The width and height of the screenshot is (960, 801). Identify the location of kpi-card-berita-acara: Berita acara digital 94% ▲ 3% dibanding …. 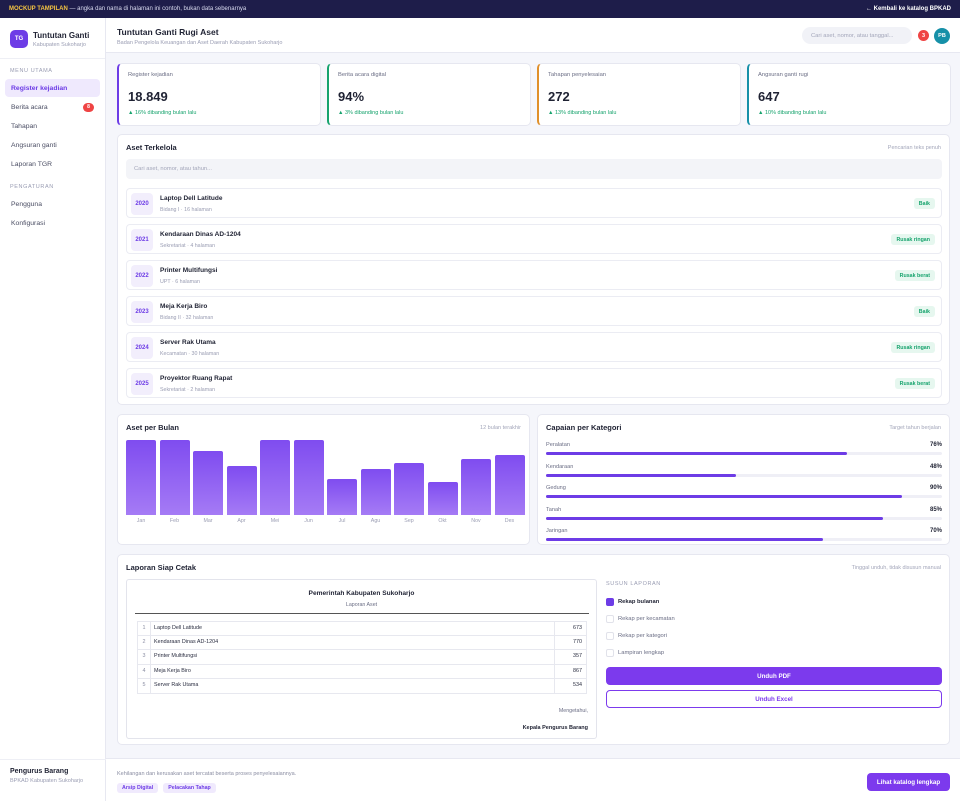
(429, 94).